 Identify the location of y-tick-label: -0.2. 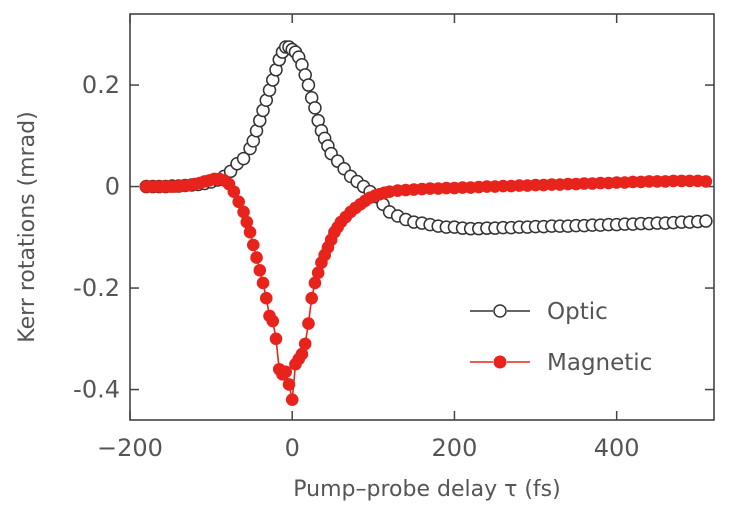
(96, 288).